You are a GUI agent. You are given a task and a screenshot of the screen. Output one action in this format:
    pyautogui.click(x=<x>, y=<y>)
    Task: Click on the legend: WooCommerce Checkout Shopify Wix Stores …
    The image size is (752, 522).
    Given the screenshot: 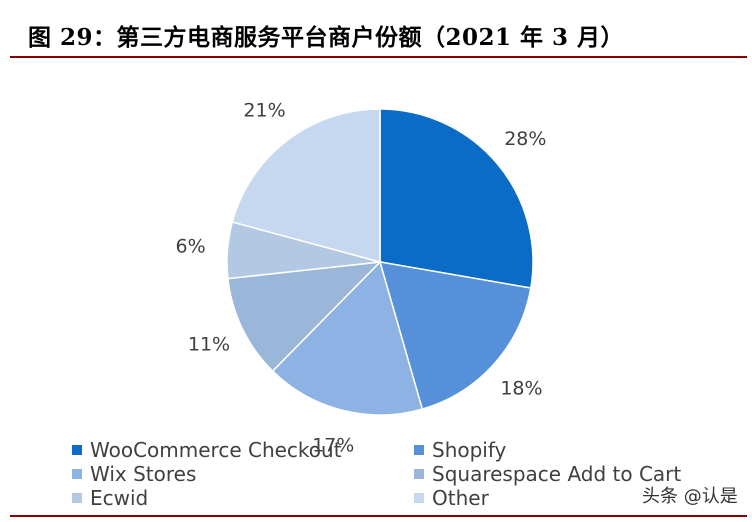 What is the action you would take?
    pyautogui.click(x=392, y=474)
    